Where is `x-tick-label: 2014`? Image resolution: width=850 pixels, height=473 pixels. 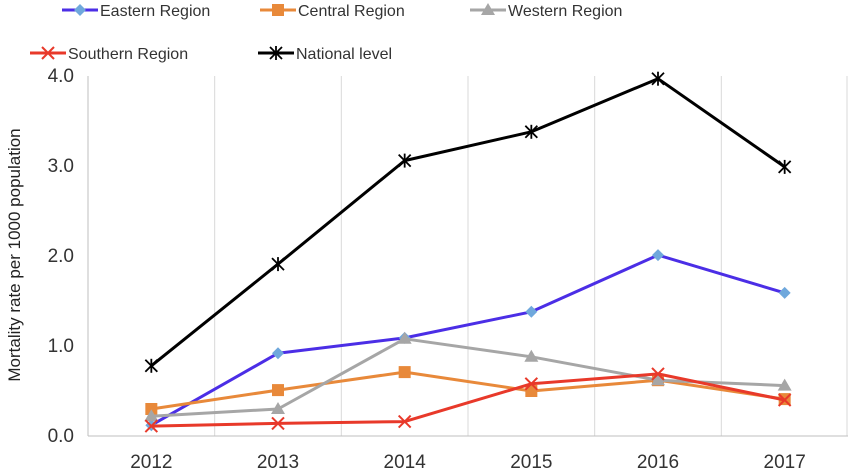
x-tick-label: 2014 is located at coordinates (405, 462).